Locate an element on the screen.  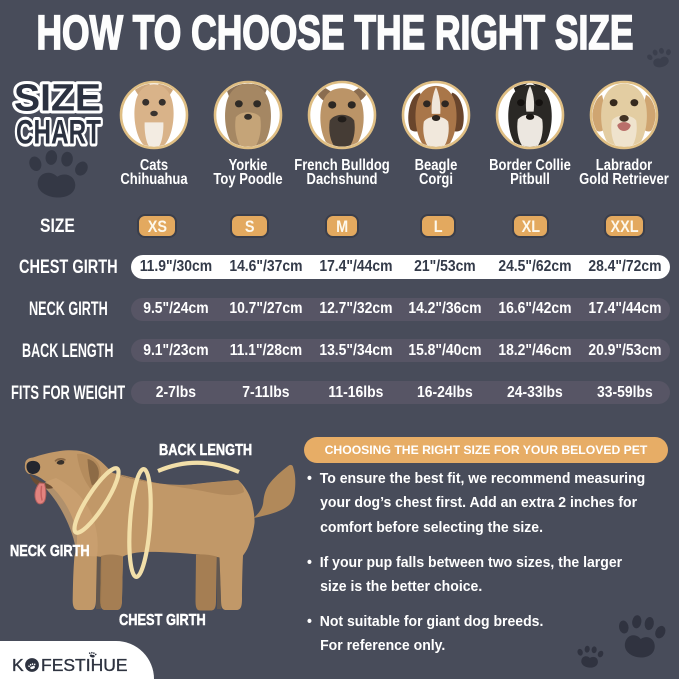
svg-text: CHART is located at coordinates (58, 133).